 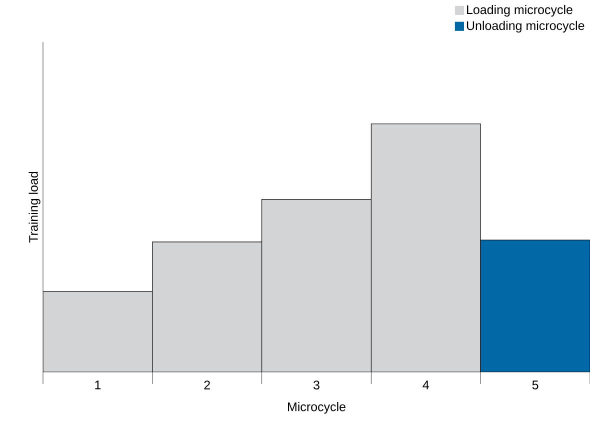 I want to click on y-axis-title: Training load, so click(x=34, y=207).